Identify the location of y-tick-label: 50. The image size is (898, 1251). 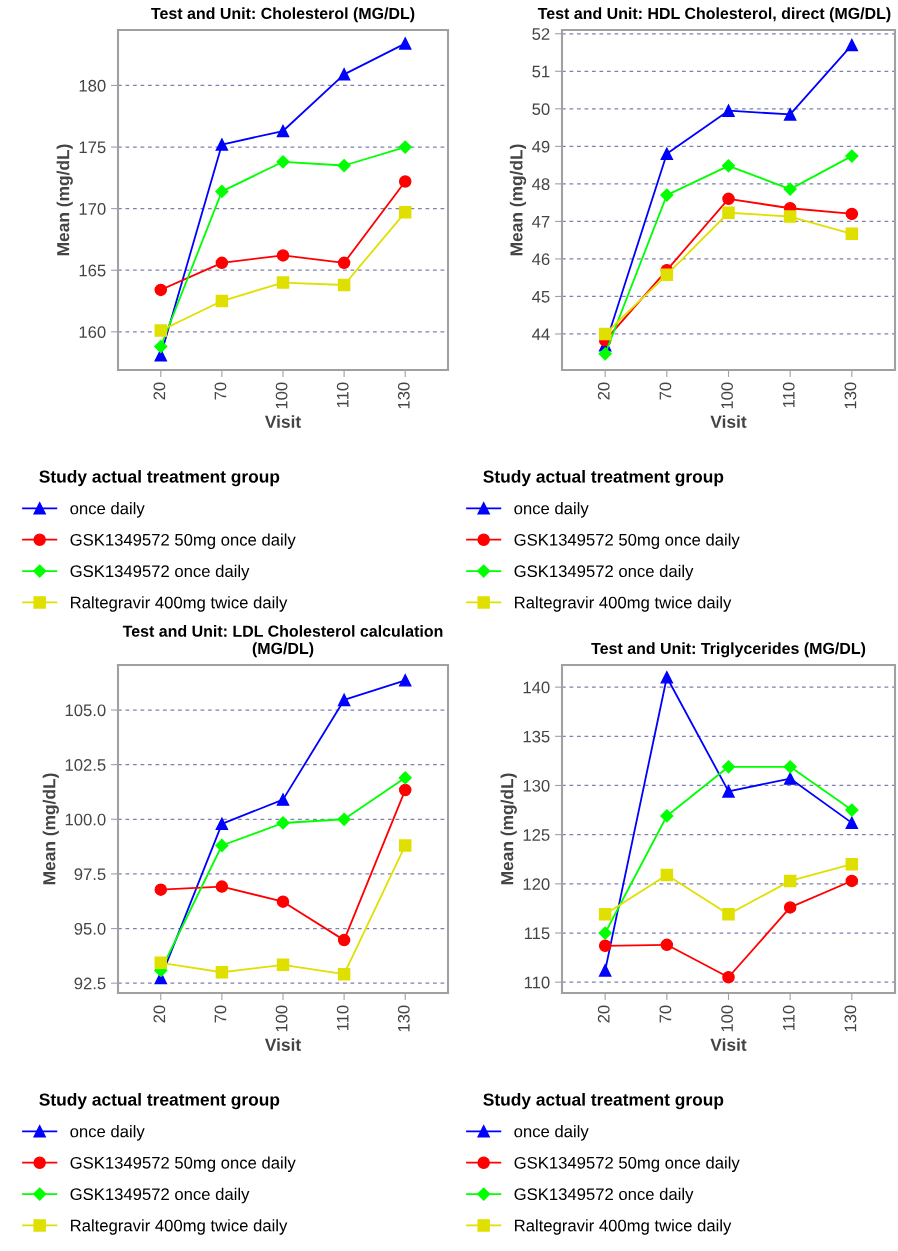
(541, 109).